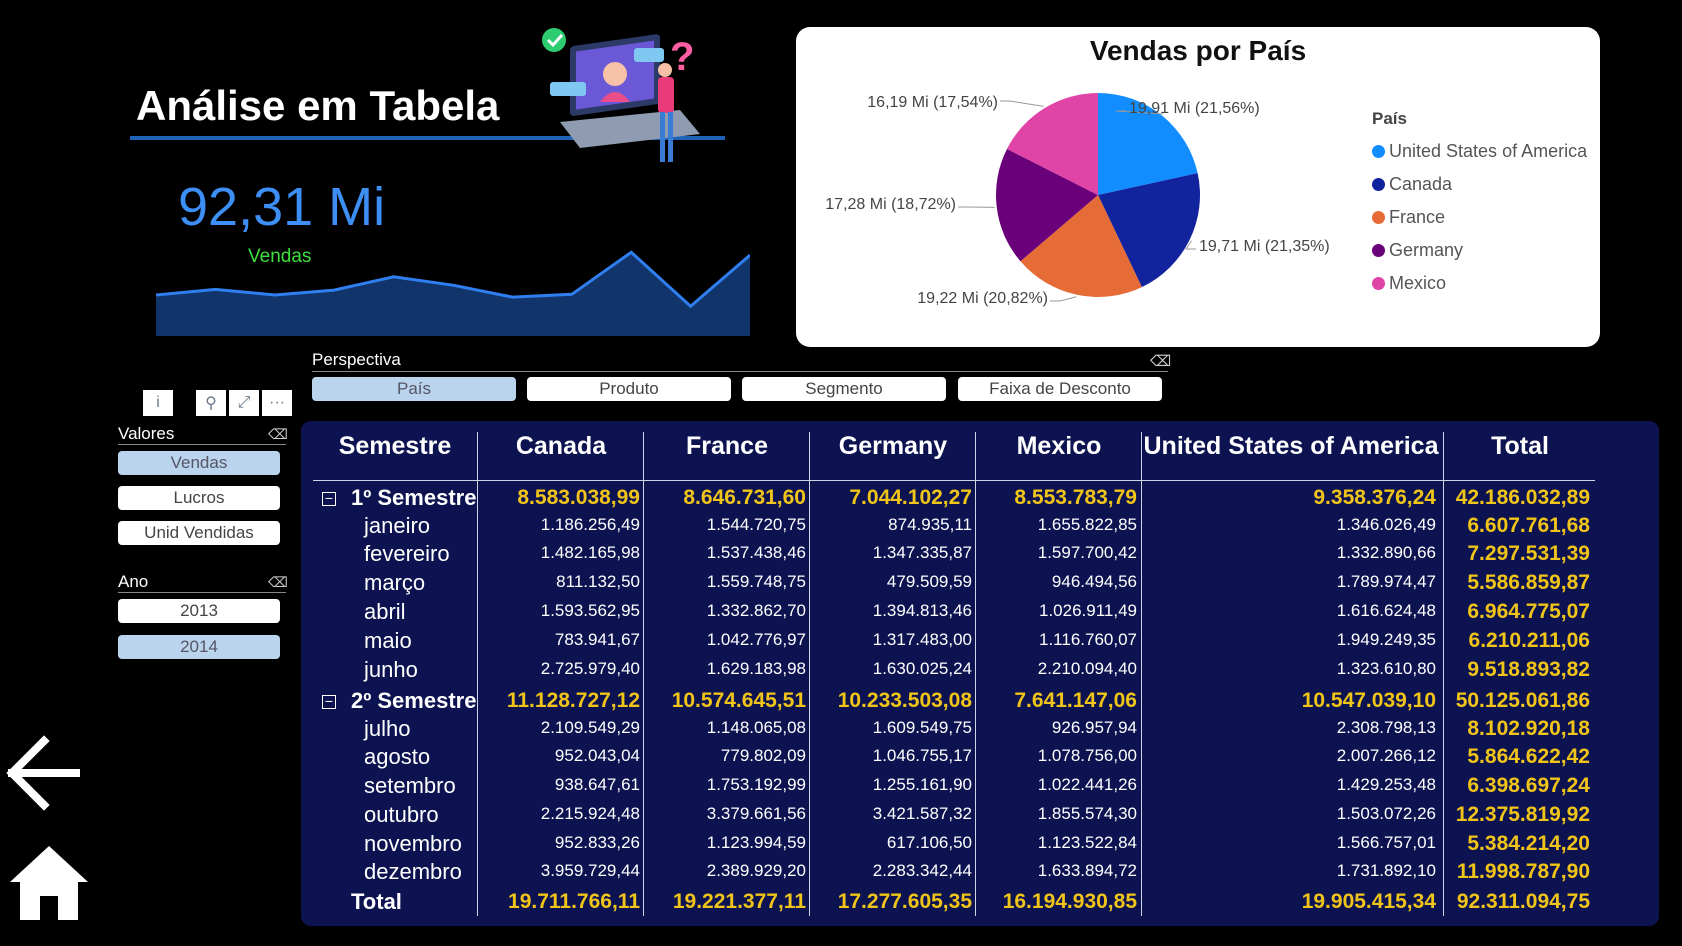  What do you see at coordinates (1198, 50) in the screenshot?
I see `pie-chart-title: Vendas por País` at bounding box center [1198, 50].